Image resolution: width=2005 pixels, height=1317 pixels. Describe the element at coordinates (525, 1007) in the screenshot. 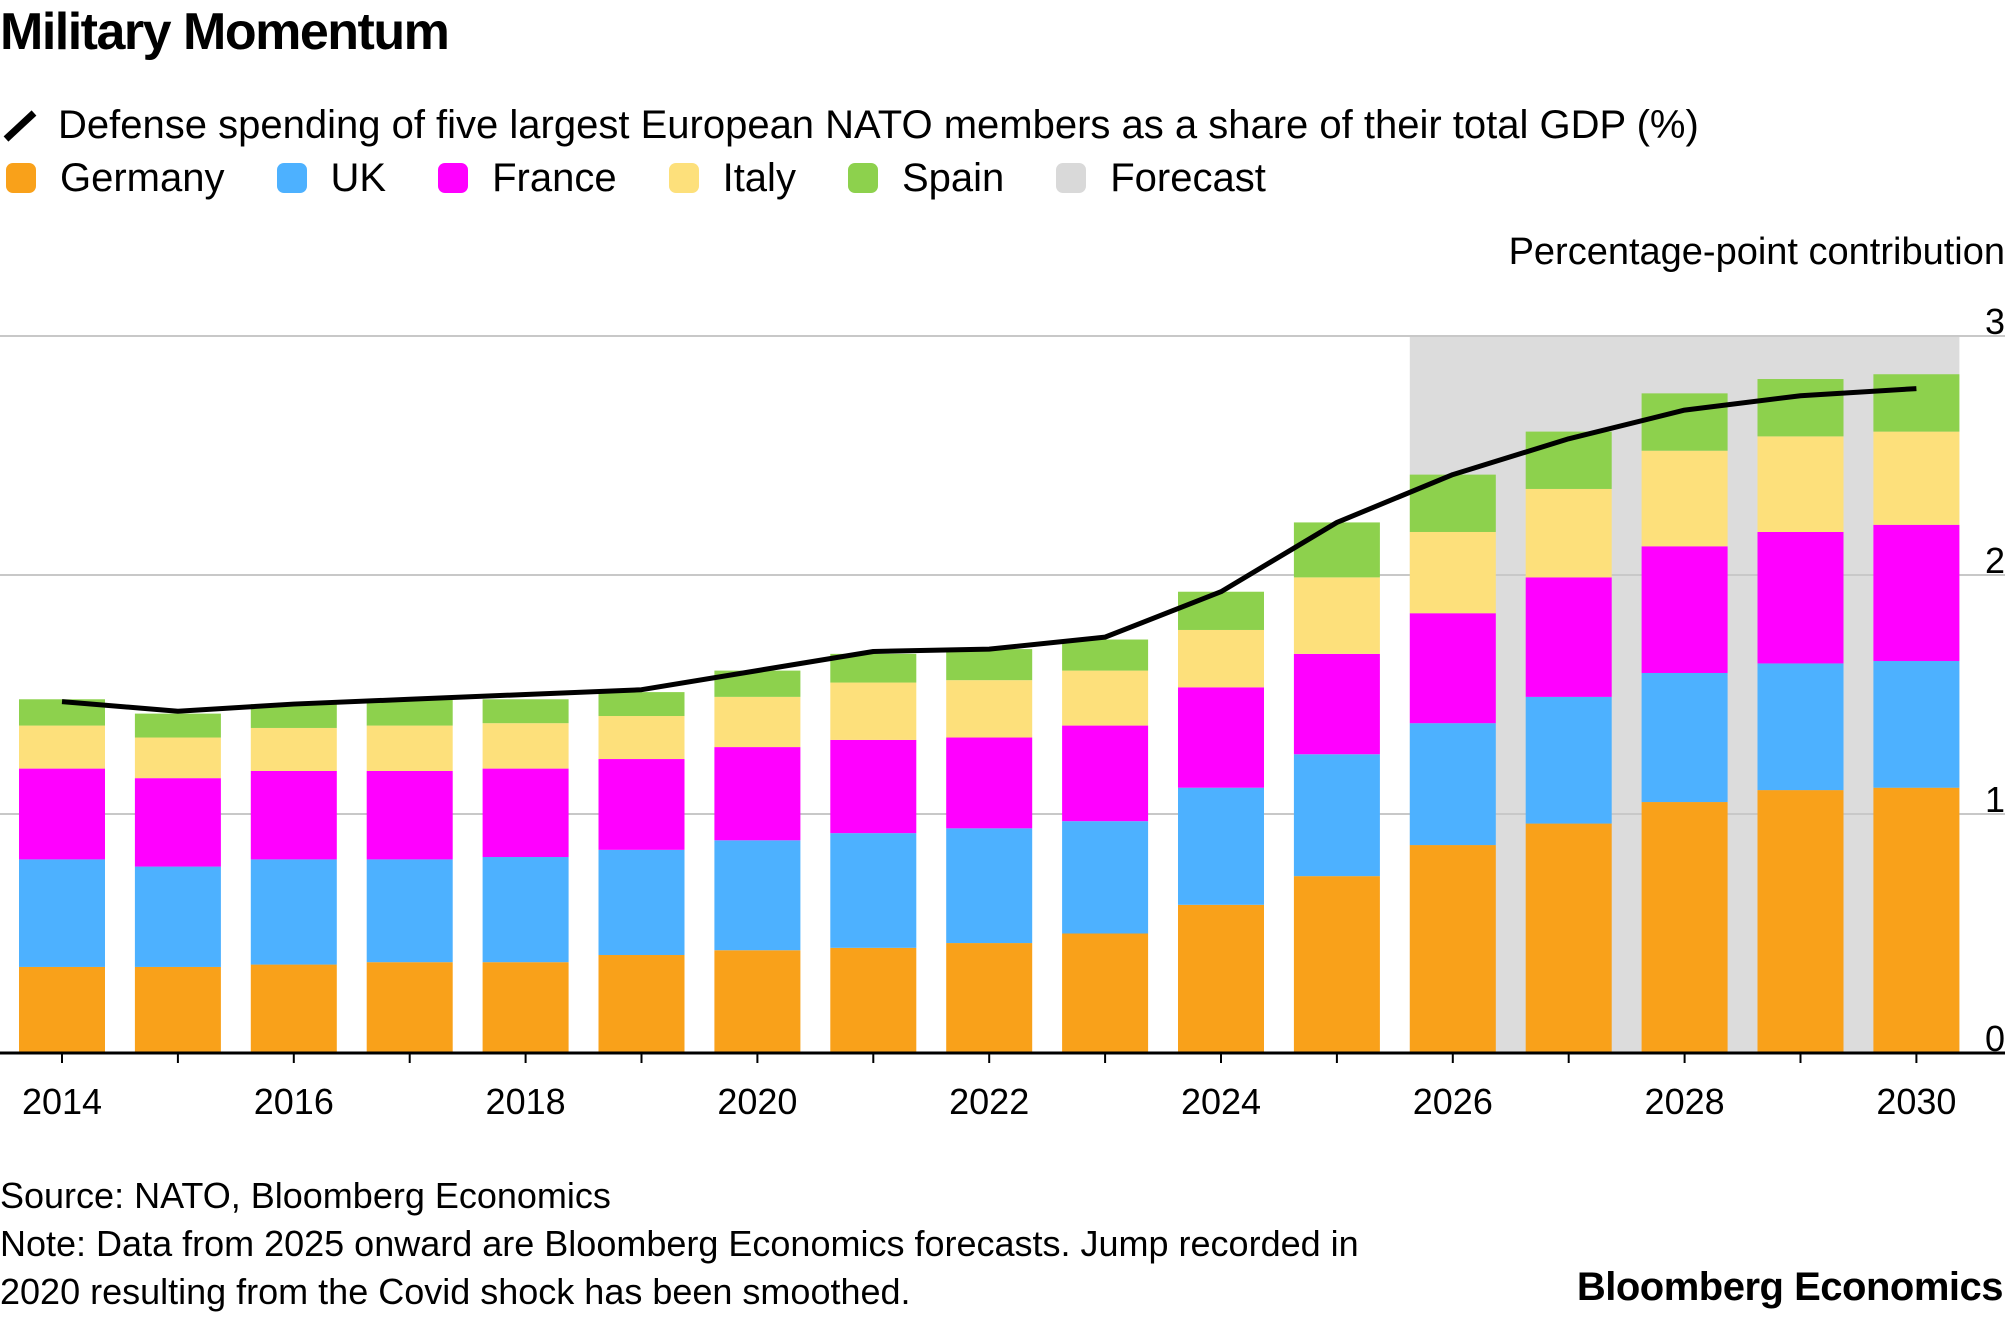

I see `bar-segment-germany-2018` at that location.